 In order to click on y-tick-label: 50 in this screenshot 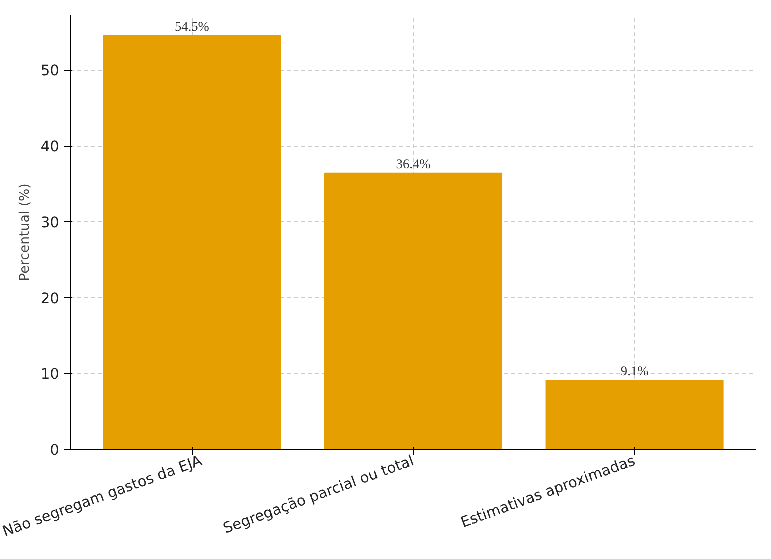, I will do `click(50, 71)`.